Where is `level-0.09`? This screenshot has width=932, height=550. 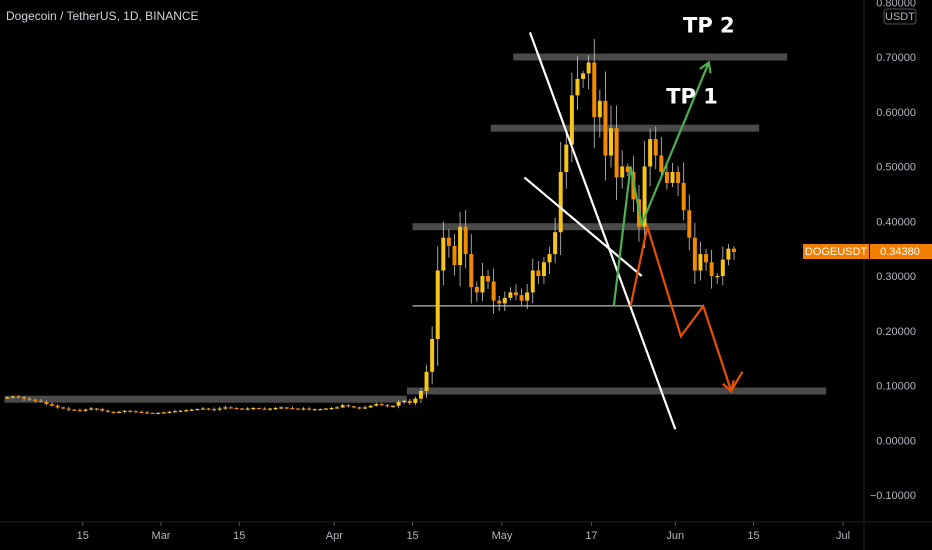
level-0.09 is located at coordinates (616, 391).